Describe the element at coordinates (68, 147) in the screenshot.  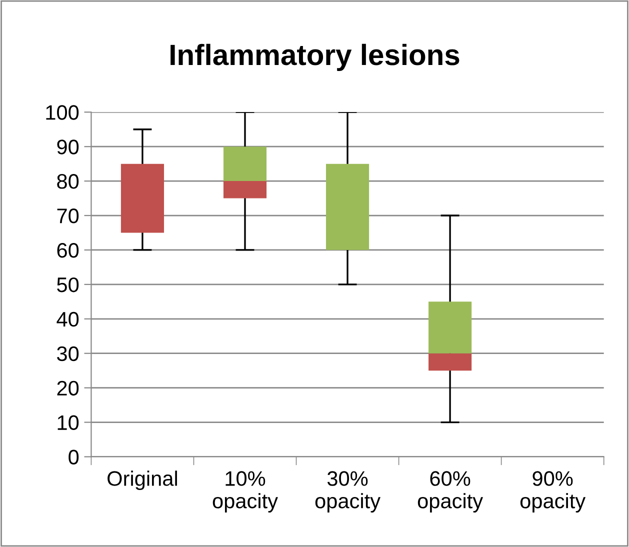
I see `y-tick-label: 90` at that location.